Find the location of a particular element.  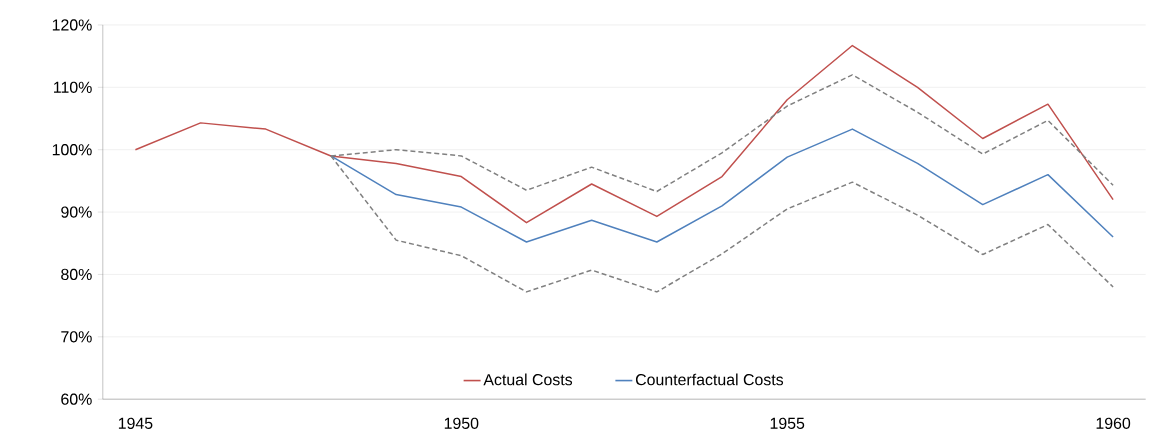

x-tick-label: 1945 is located at coordinates (135, 423).